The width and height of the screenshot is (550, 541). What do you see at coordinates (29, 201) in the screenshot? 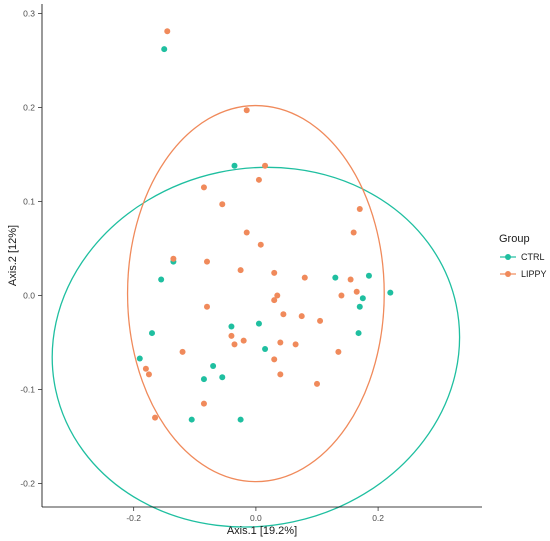
I see `y-tick-label: 0.1` at bounding box center [29, 201].